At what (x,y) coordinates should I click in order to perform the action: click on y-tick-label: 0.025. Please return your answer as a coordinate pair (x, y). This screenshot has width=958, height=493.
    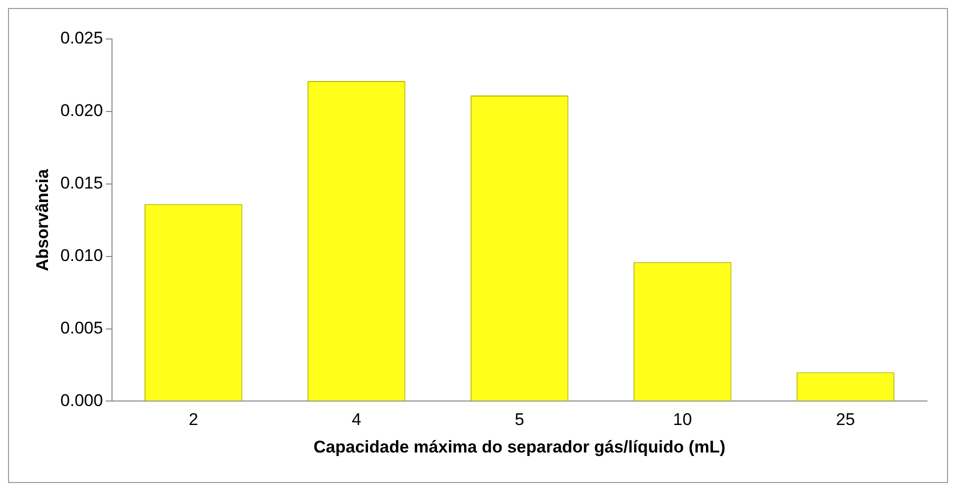
    Looking at the image, I should click on (81, 38).